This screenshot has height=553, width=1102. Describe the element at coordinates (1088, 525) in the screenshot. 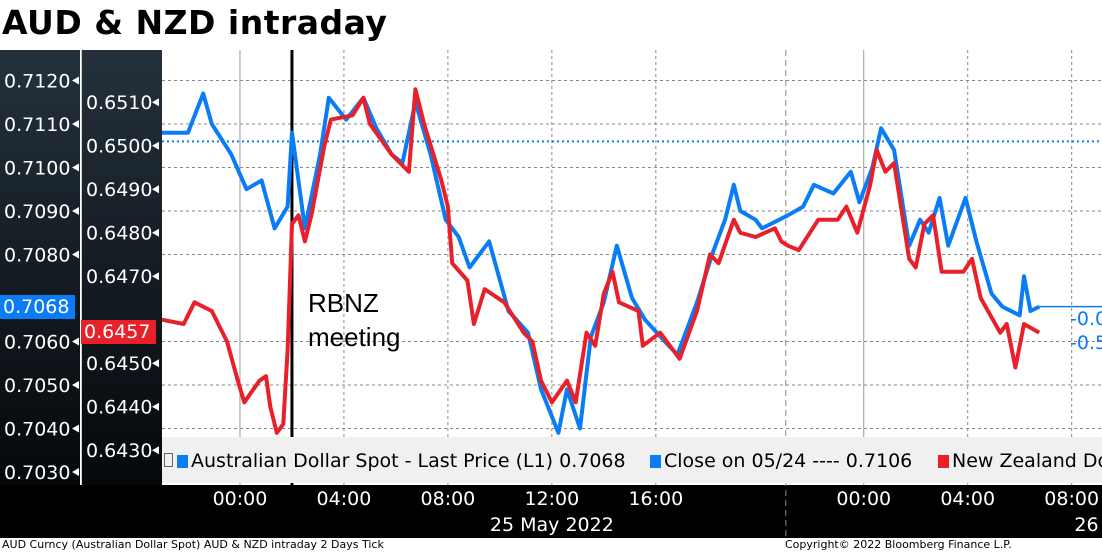

I see `x-axis-date-label: 26 M` at that location.